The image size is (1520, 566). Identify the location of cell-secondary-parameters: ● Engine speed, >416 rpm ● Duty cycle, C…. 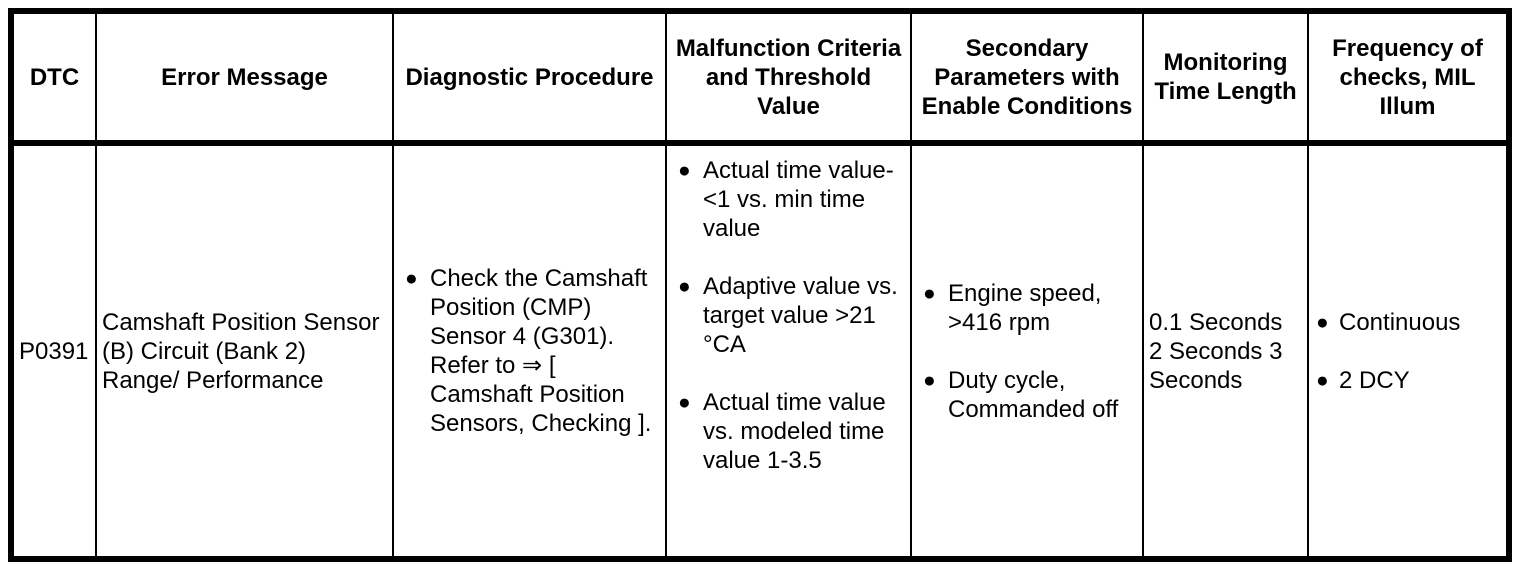
(1028, 351).